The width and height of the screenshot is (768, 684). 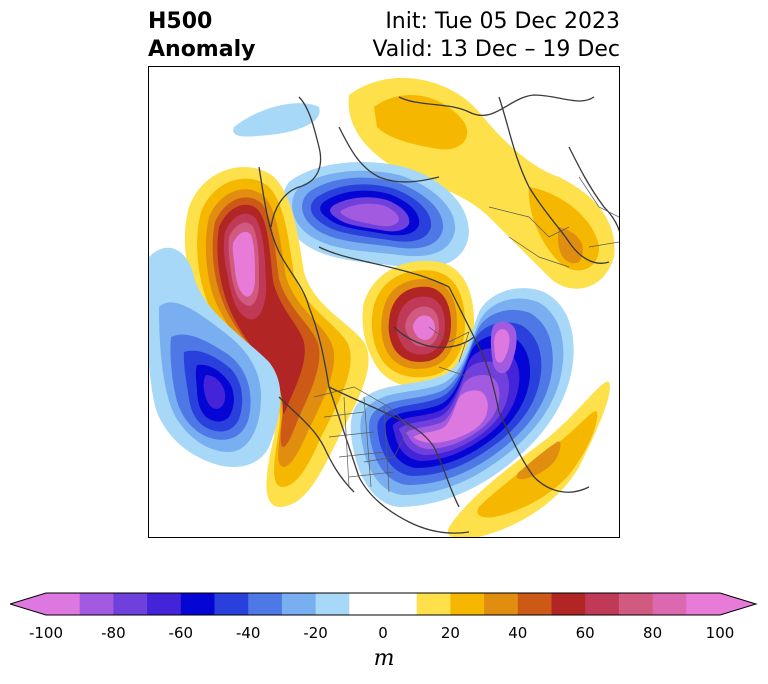 I want to click on colorbar-tick-label: -100, so click(x=46, y=633).